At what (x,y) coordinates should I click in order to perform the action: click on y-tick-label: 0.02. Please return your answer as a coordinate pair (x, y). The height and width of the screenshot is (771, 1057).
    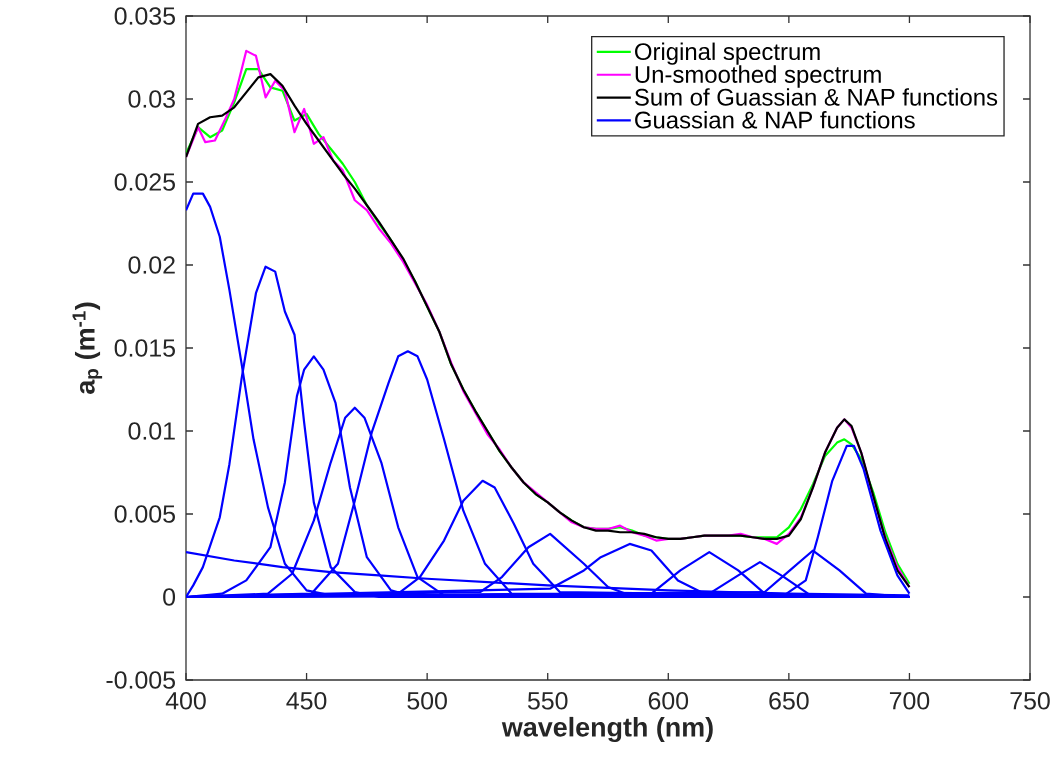
    Looking at the image, I should click on (151, 265).